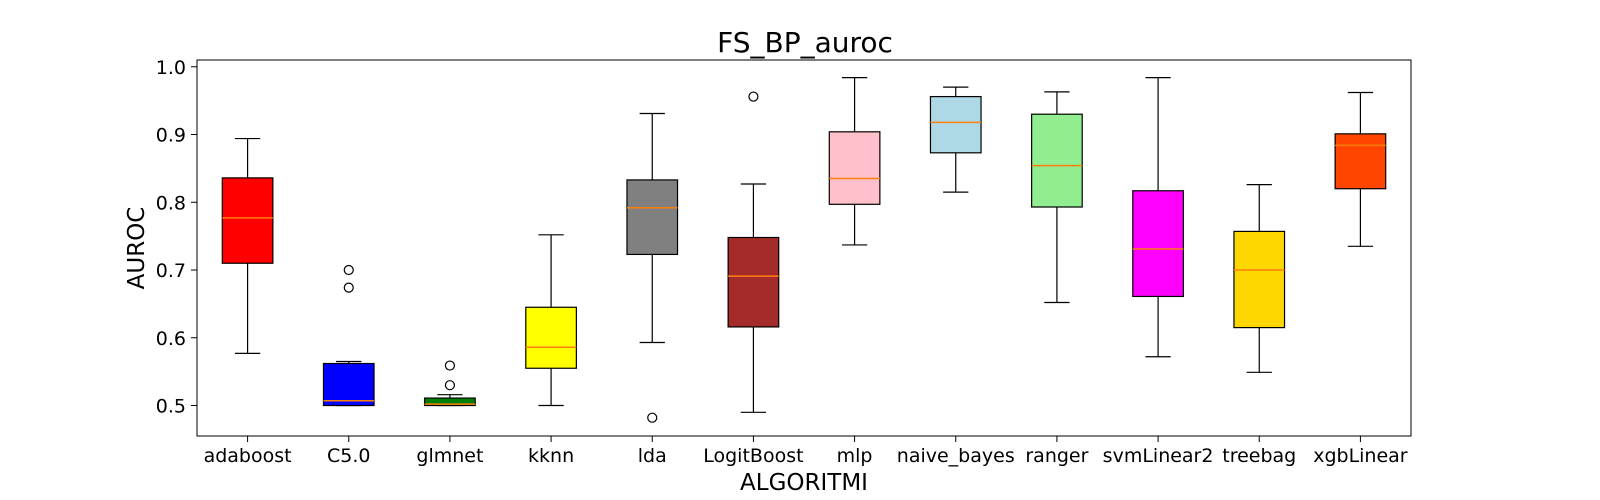 The height and width of the screenshot is (500, 1600). I want to click on box-lda, so click(652, 267).